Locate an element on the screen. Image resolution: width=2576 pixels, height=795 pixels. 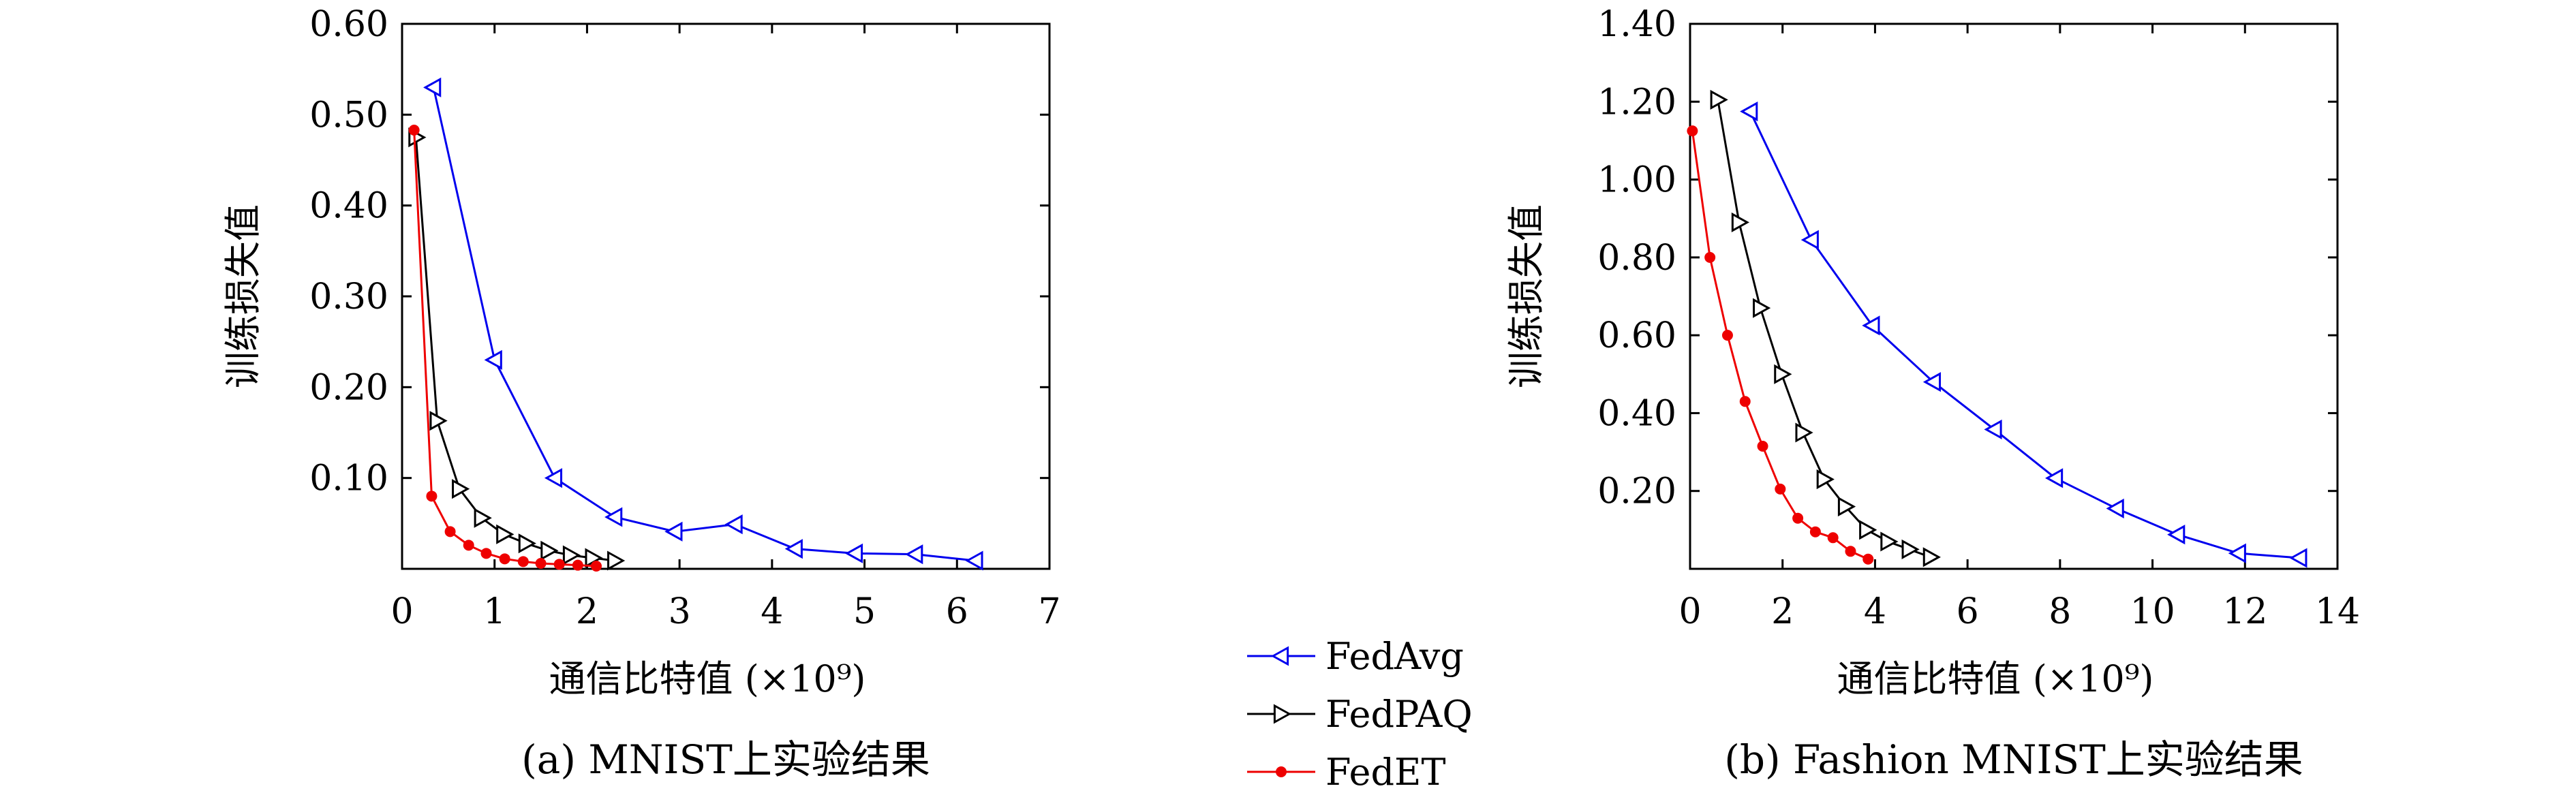
series-fedet is located at coordinates (1780, 345).